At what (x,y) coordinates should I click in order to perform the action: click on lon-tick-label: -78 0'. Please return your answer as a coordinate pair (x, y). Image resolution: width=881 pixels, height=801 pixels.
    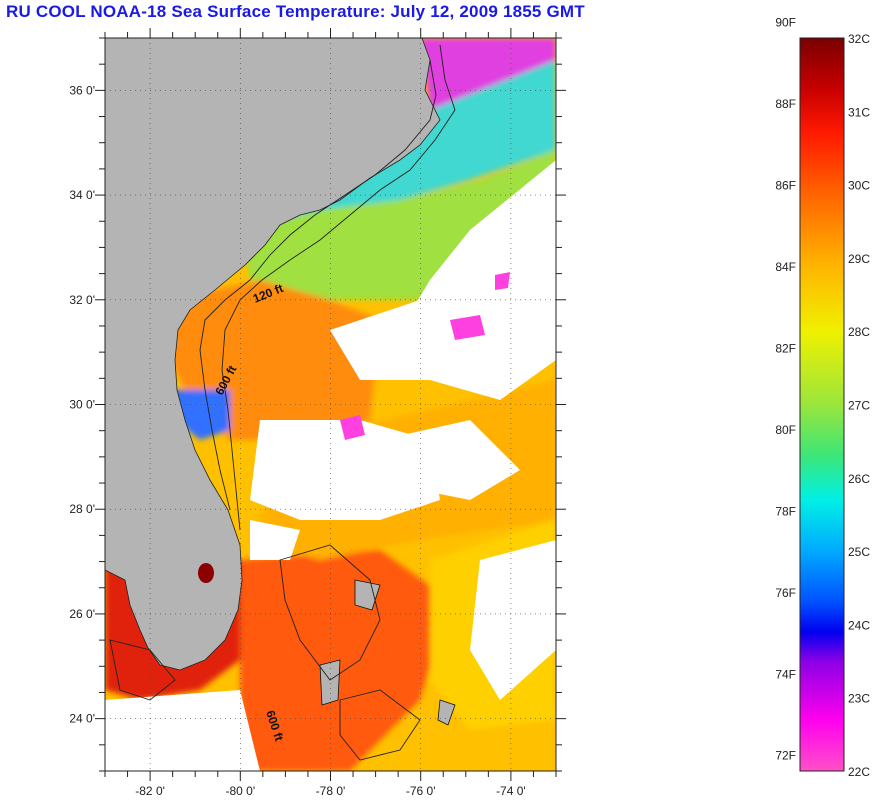
    Looking at the image, I should click on (331, 791).